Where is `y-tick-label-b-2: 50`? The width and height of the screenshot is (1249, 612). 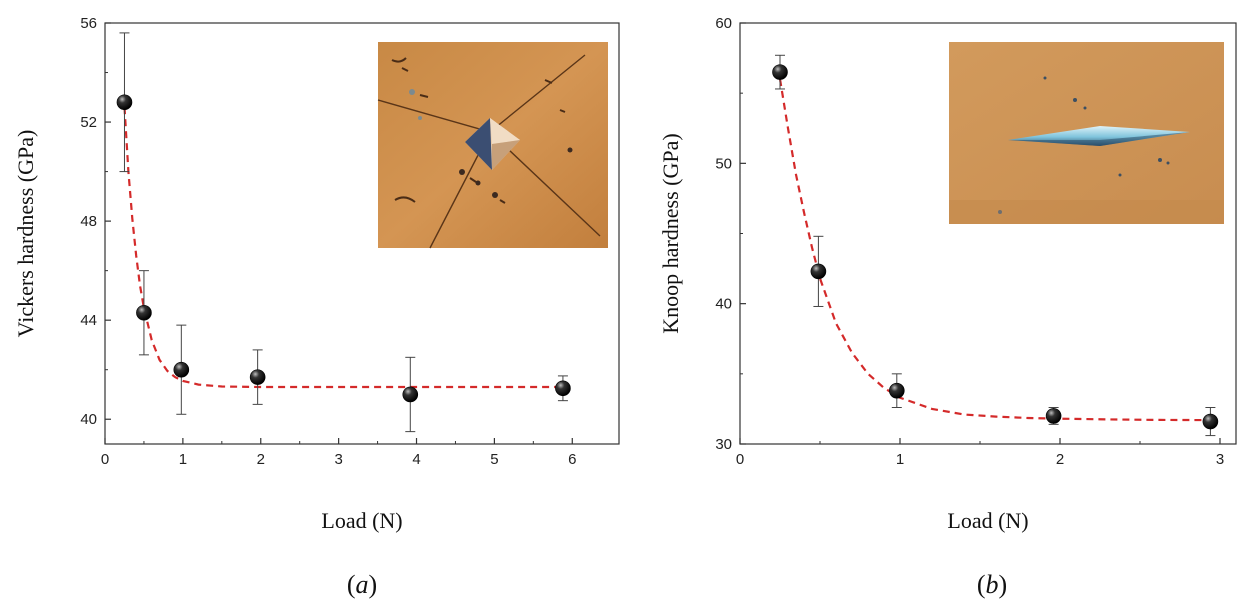
y-tick-label-b-2: 50 is located at coordinates (723, 163).